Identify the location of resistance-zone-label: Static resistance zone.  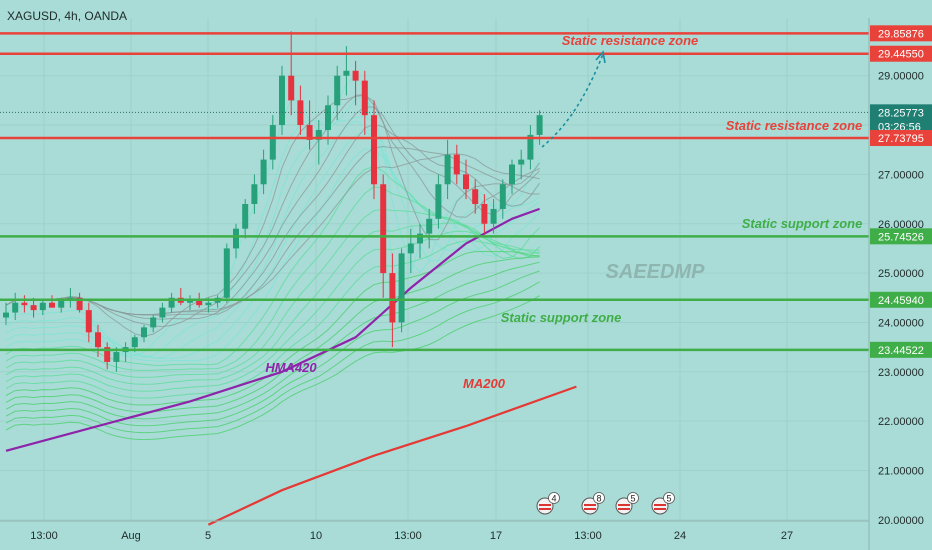
(794, 125).